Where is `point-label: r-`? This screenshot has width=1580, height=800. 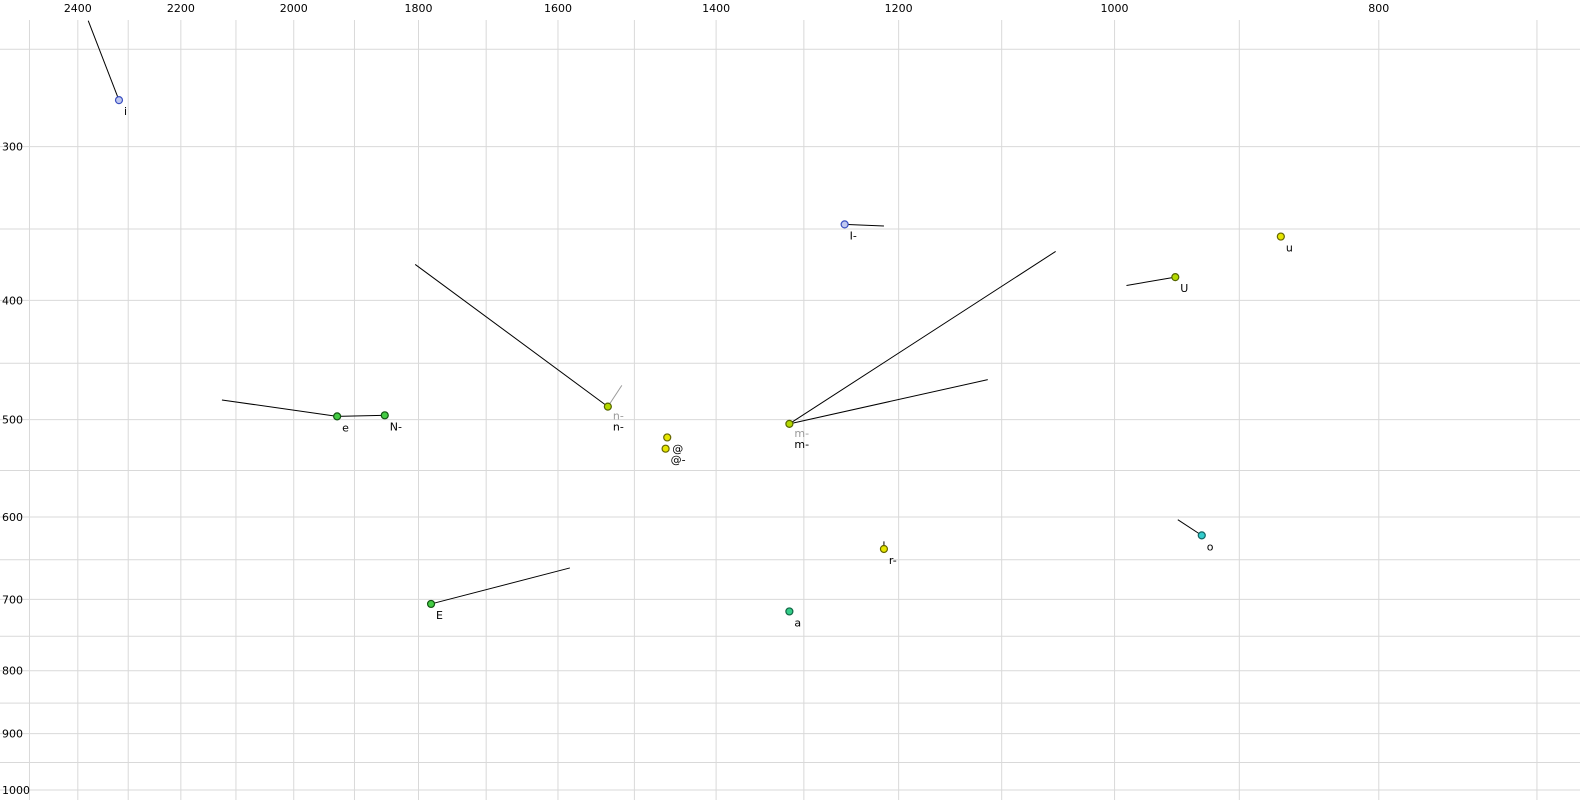 point-label: r- is located at coordinates (893, 560).